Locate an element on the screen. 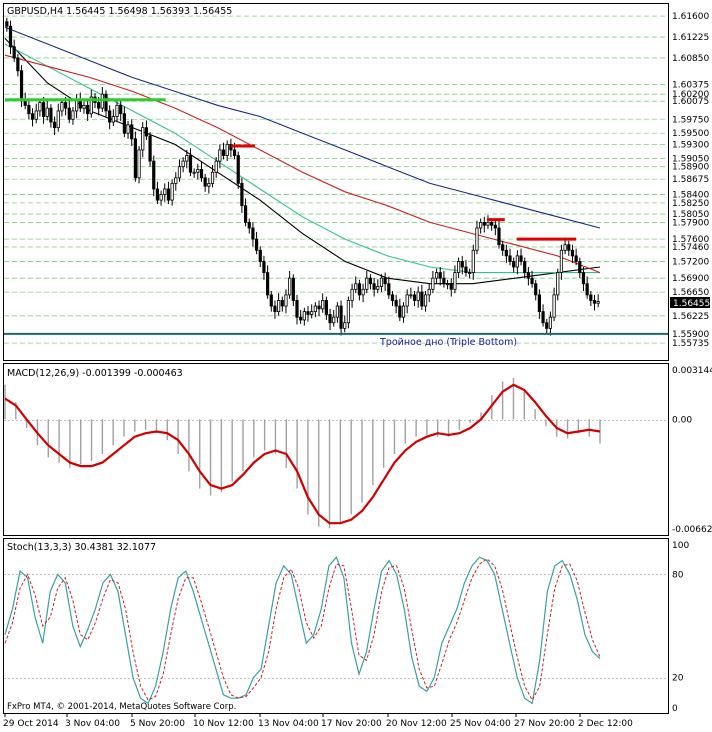 The width and height of the screenshot is (712, 732). price-level-label: 1.60850 is located at coordinates (690, 59).